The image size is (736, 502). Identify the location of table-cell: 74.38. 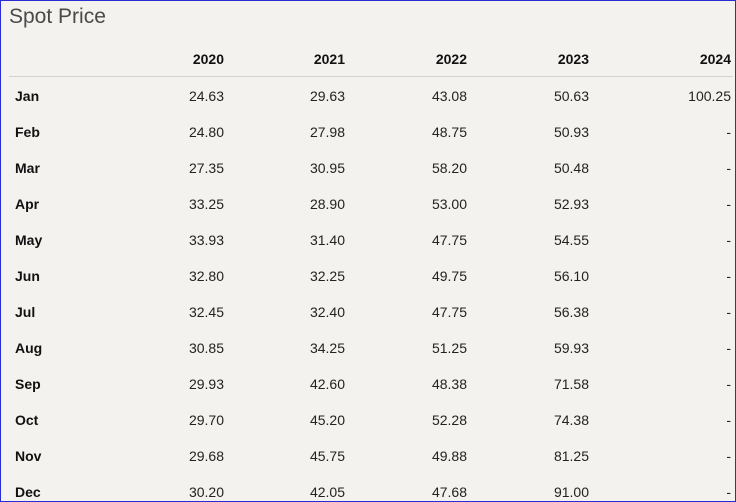
(571, 420).